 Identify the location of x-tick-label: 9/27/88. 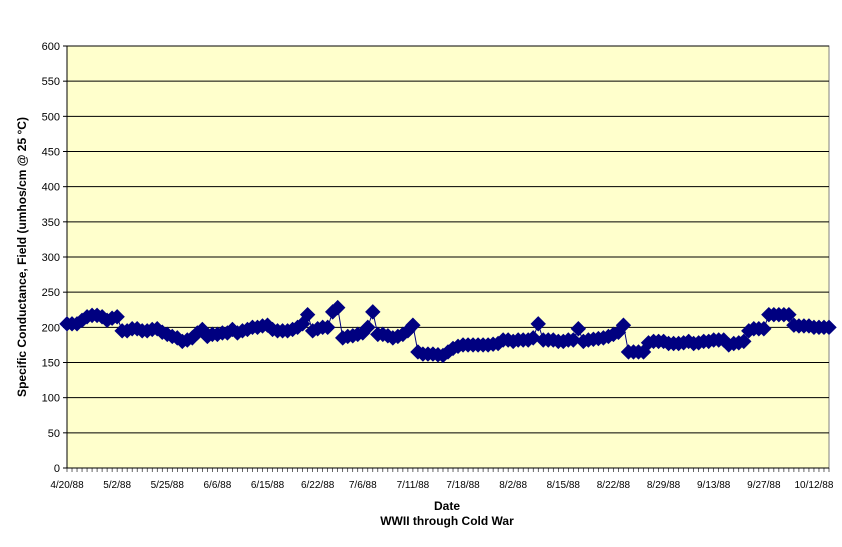
(764, 485).